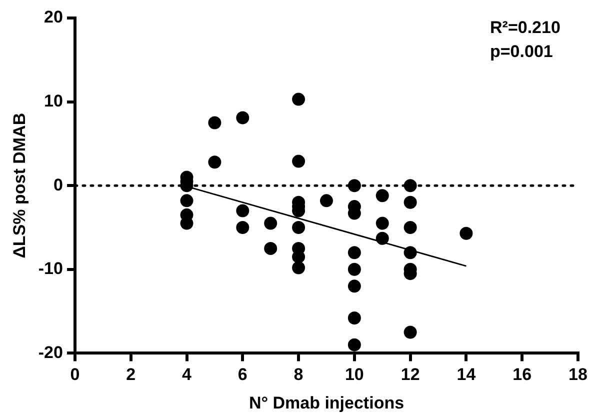  I want to click on x-tick-label: 12, so click(410, 374).